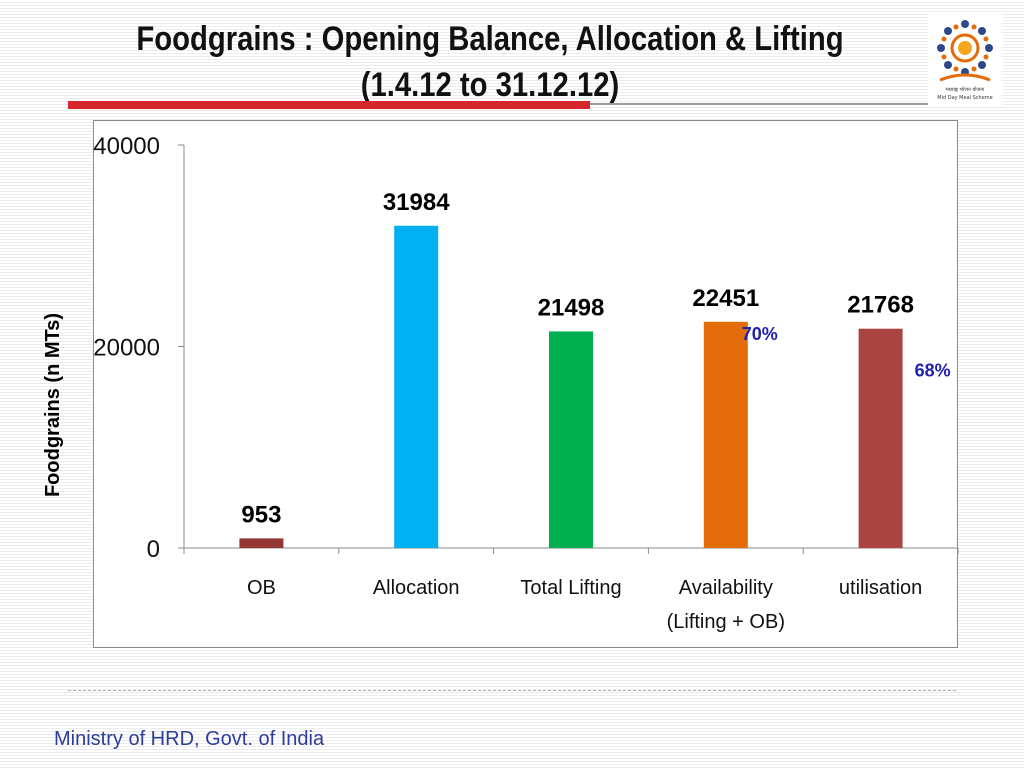 The width and height of the screenshot is (1024, 768). I want to click on title-underline-red, so click(329, 105).